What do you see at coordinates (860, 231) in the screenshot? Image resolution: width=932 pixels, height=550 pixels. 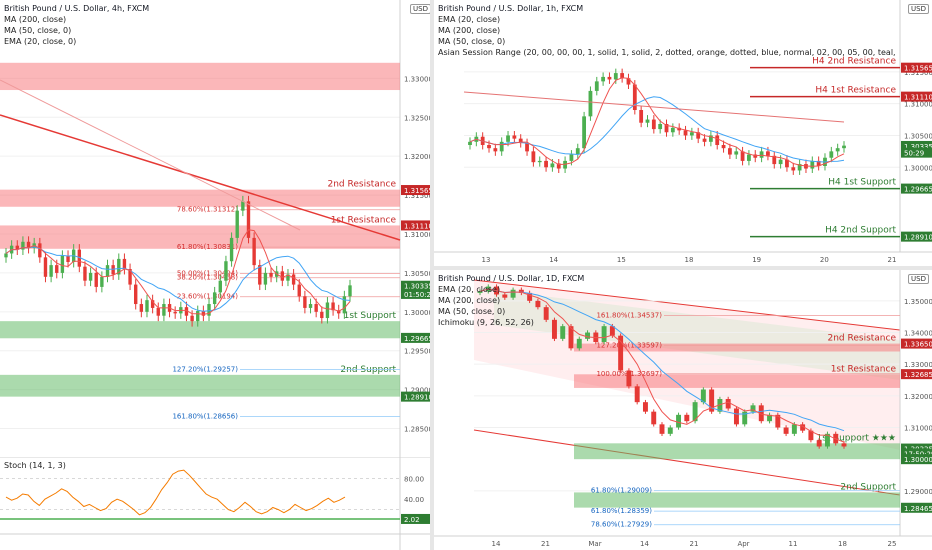 I see `level-label: H4 2nd Support` at bounding box center [860, 231].